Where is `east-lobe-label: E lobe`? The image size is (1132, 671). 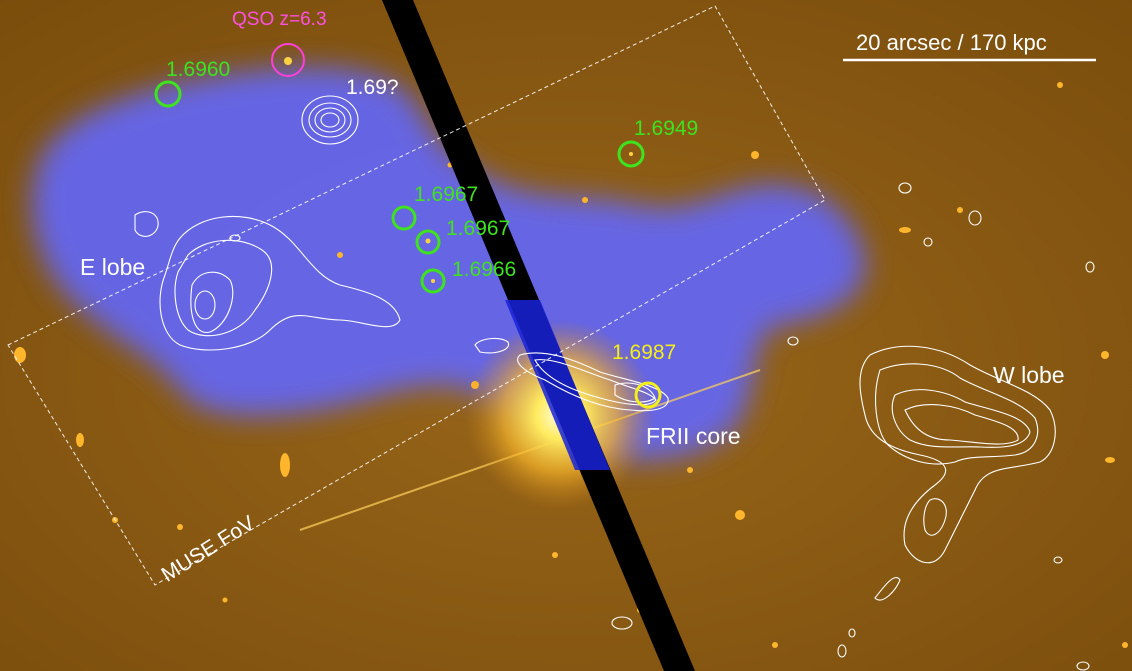
east-lobe-label: E lobe is located at coordinates (113, 267).